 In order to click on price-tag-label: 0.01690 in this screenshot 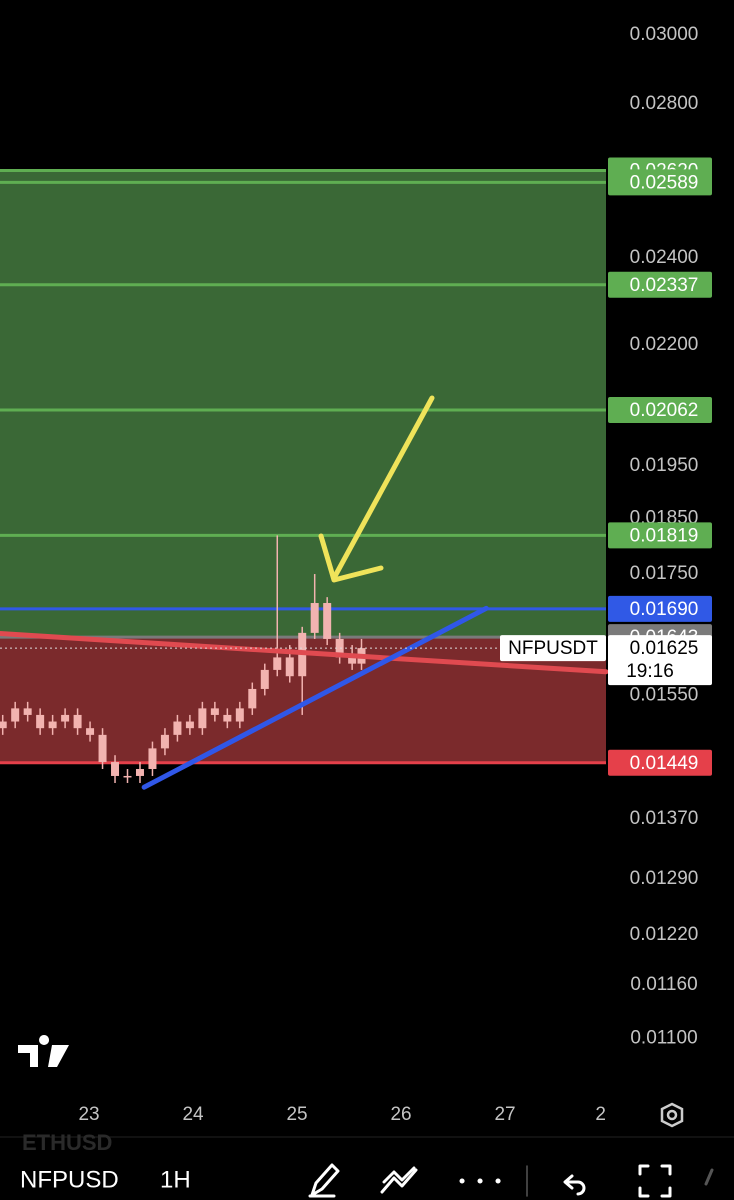, I will do `click(664, 609)`.